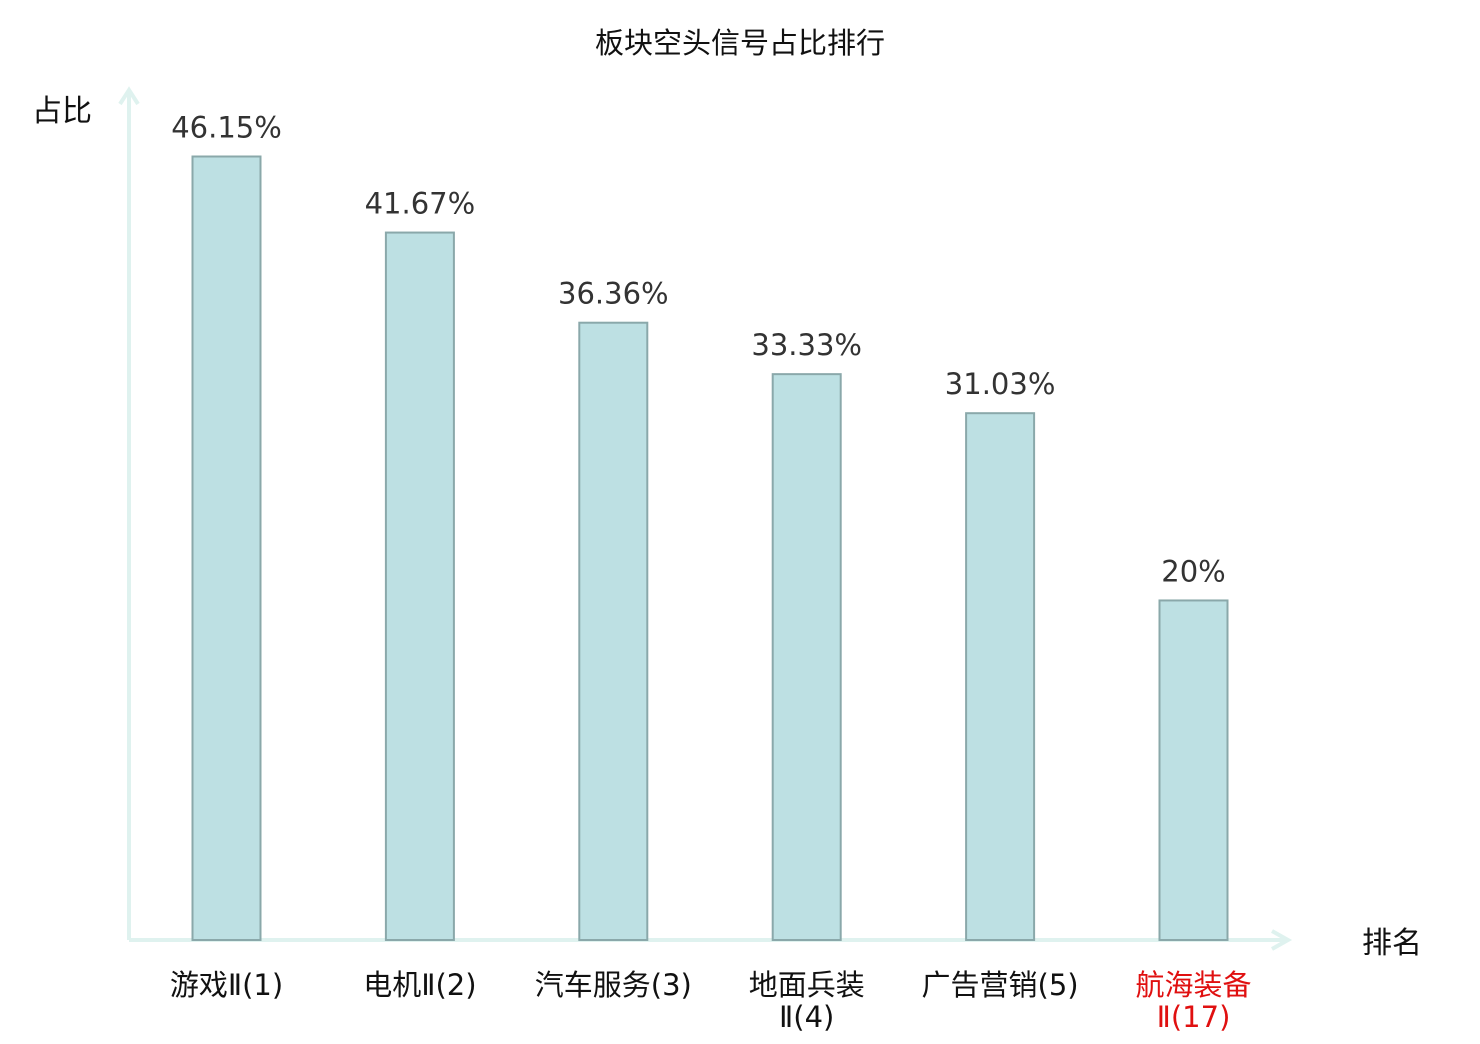  I want to click on bar-value-label: 41.67%, so click(420, 204).